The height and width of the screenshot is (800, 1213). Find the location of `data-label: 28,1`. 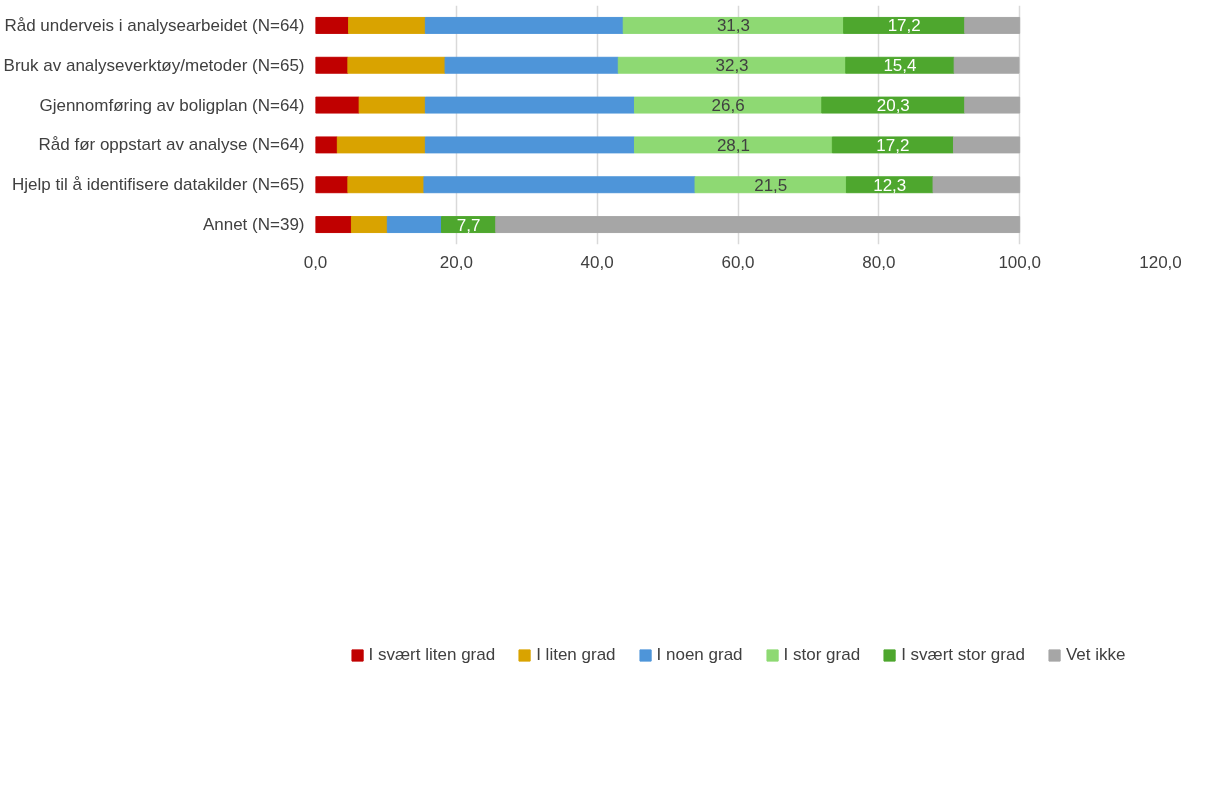

data-label: 28,1 is located at coordinates (733, 145).